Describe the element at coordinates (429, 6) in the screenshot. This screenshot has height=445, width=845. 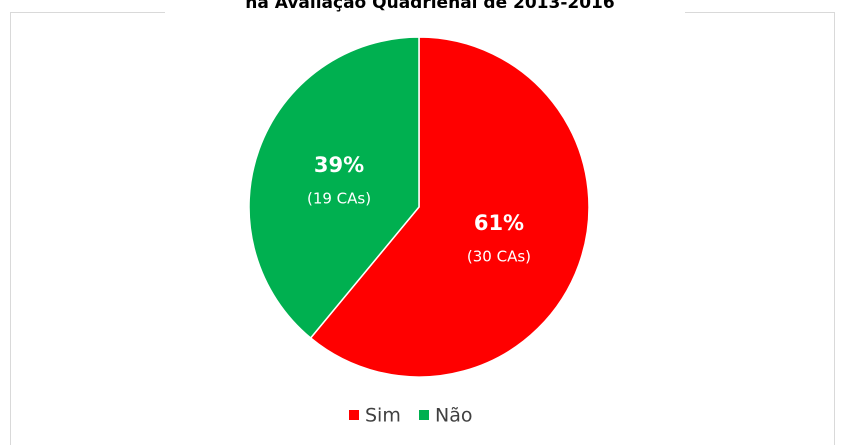
I see `chart-title: na Avaliação Quadrienal de 2013-2016` at that location.